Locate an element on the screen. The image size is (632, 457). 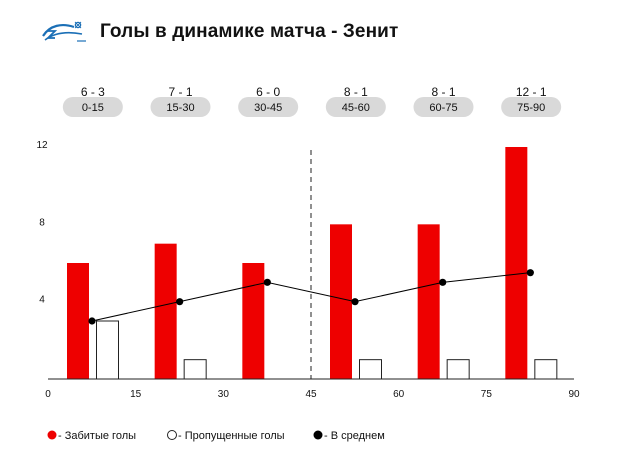
interval-score-label: 7 - 1 is located at coordinates (180, 92).